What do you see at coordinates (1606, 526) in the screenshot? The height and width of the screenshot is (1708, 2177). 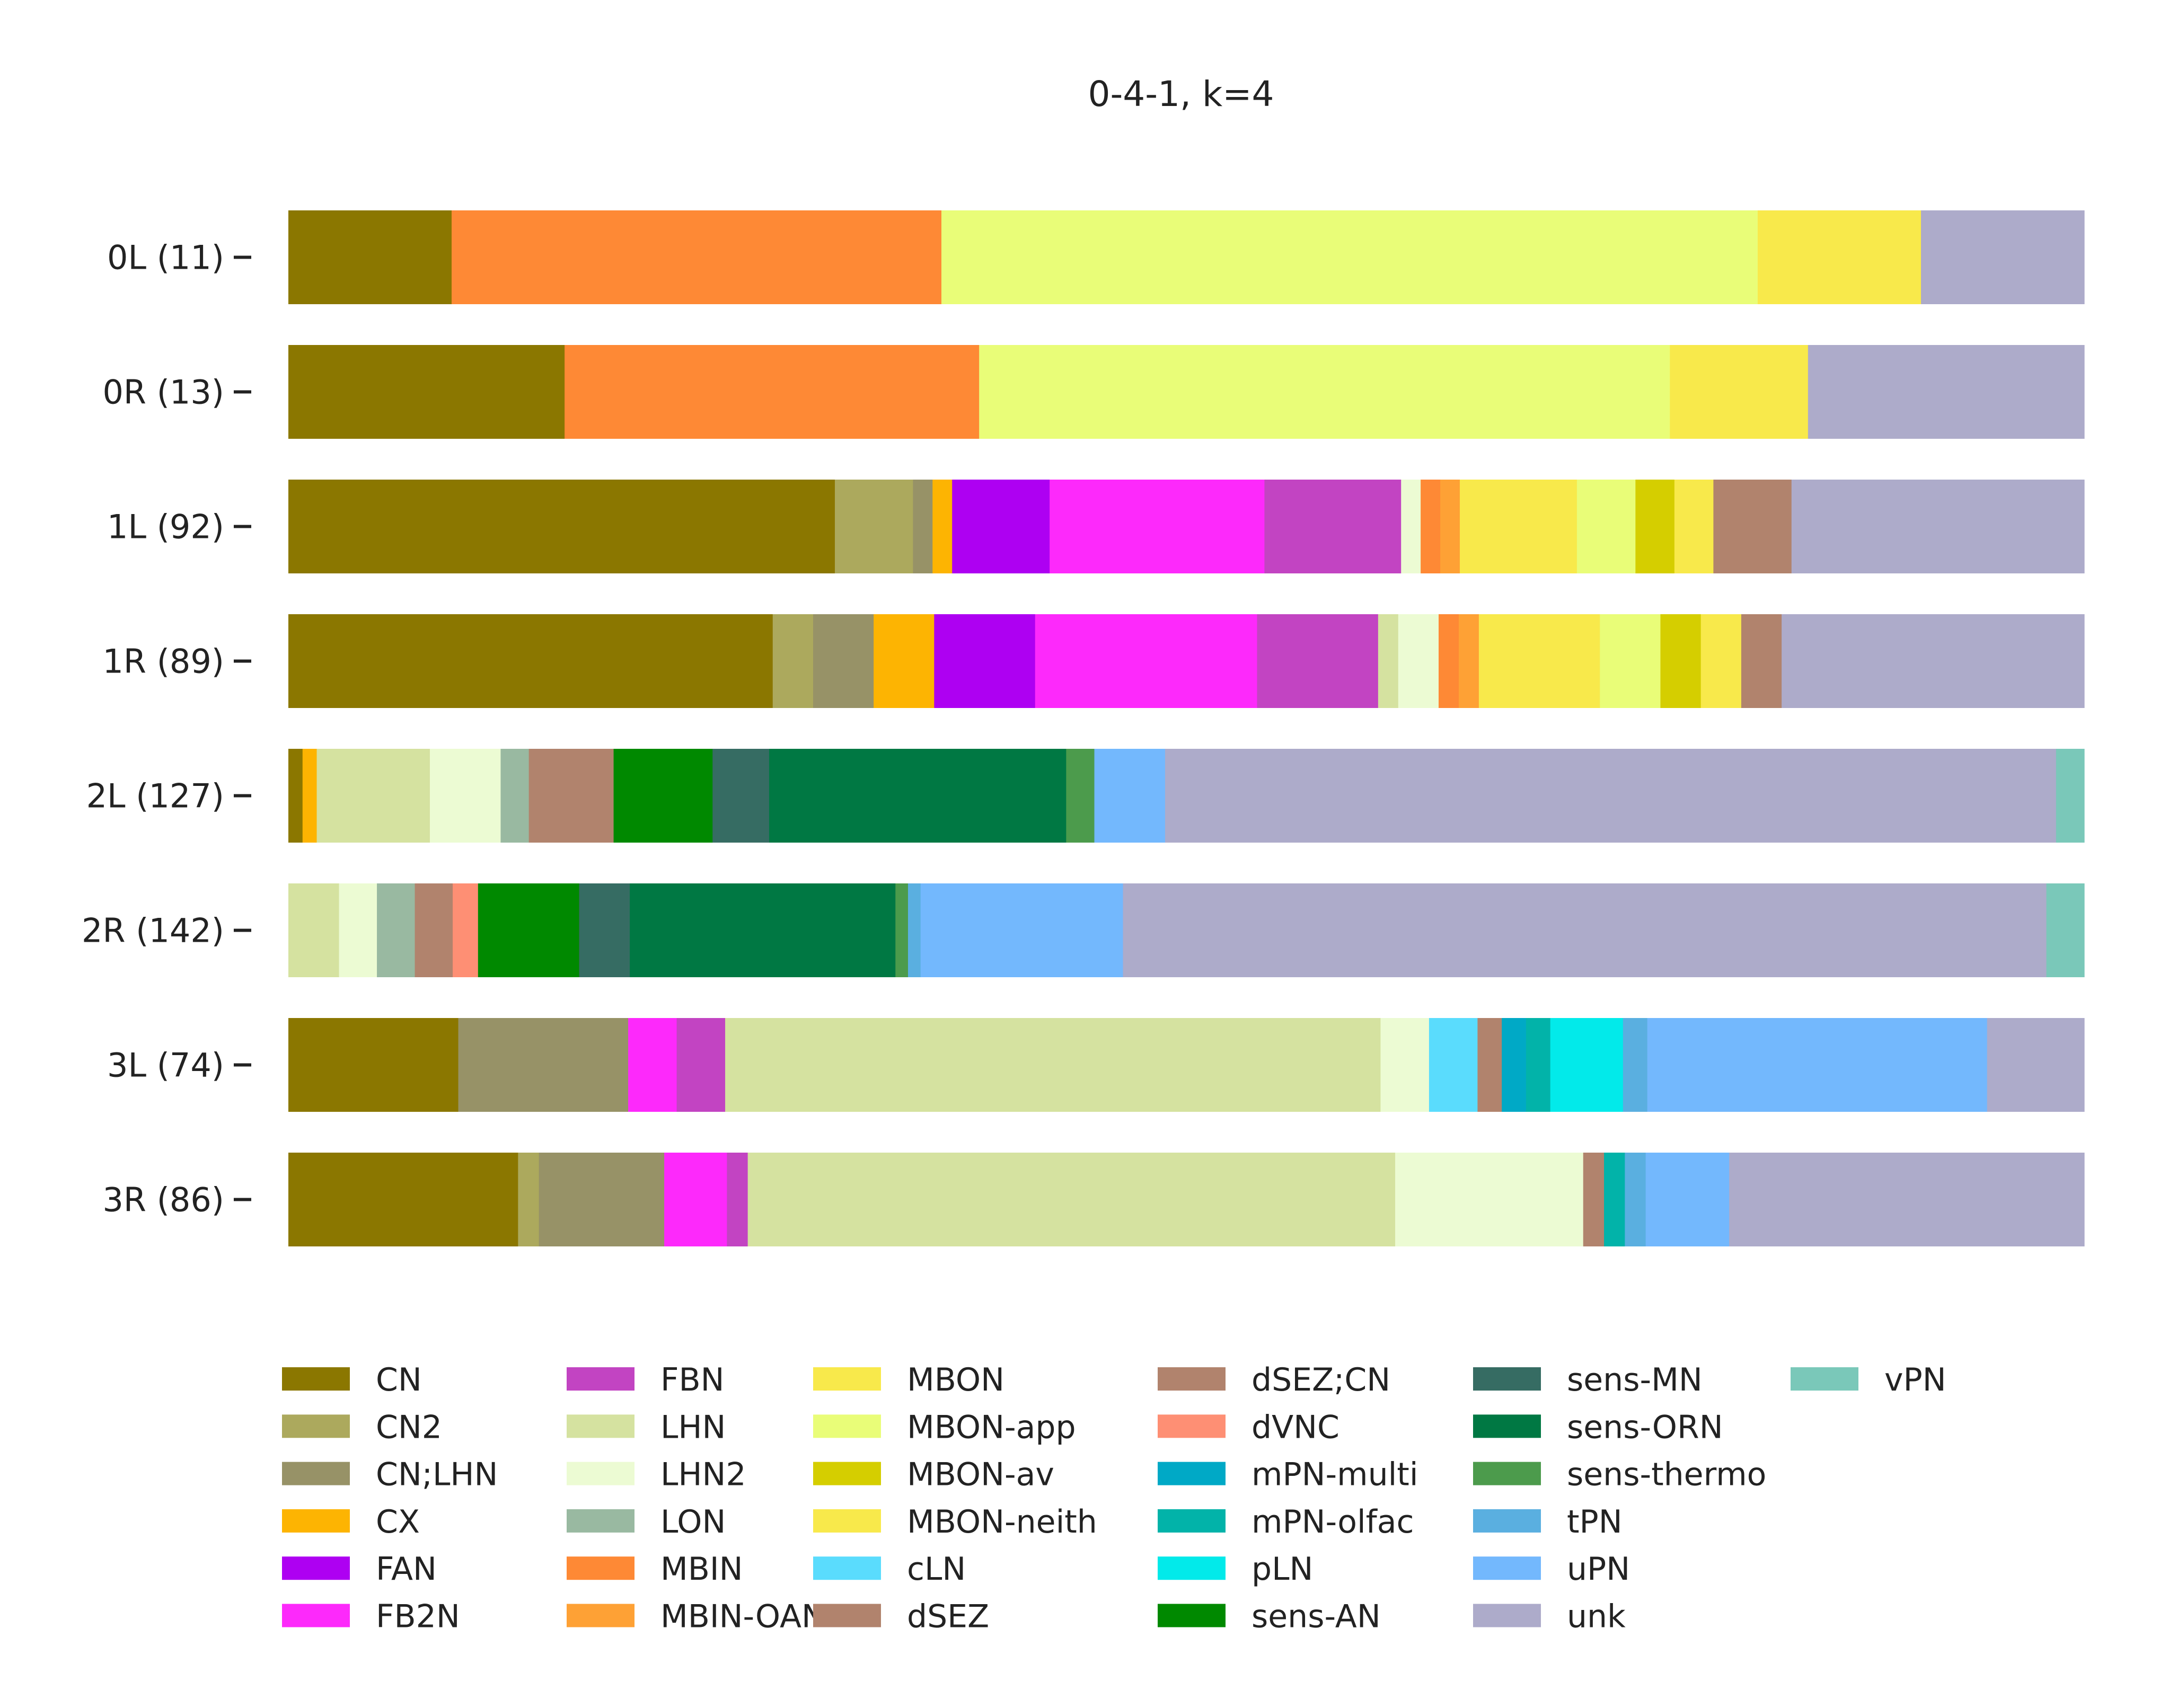 I see `bar-segment-1l-92-mbon-app` at bounding box center [1606, 526].